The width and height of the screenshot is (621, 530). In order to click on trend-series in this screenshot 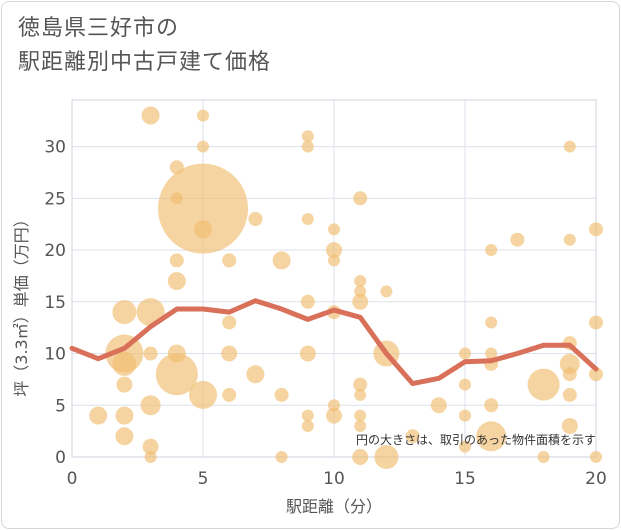, I will do `click(334, 342)`.